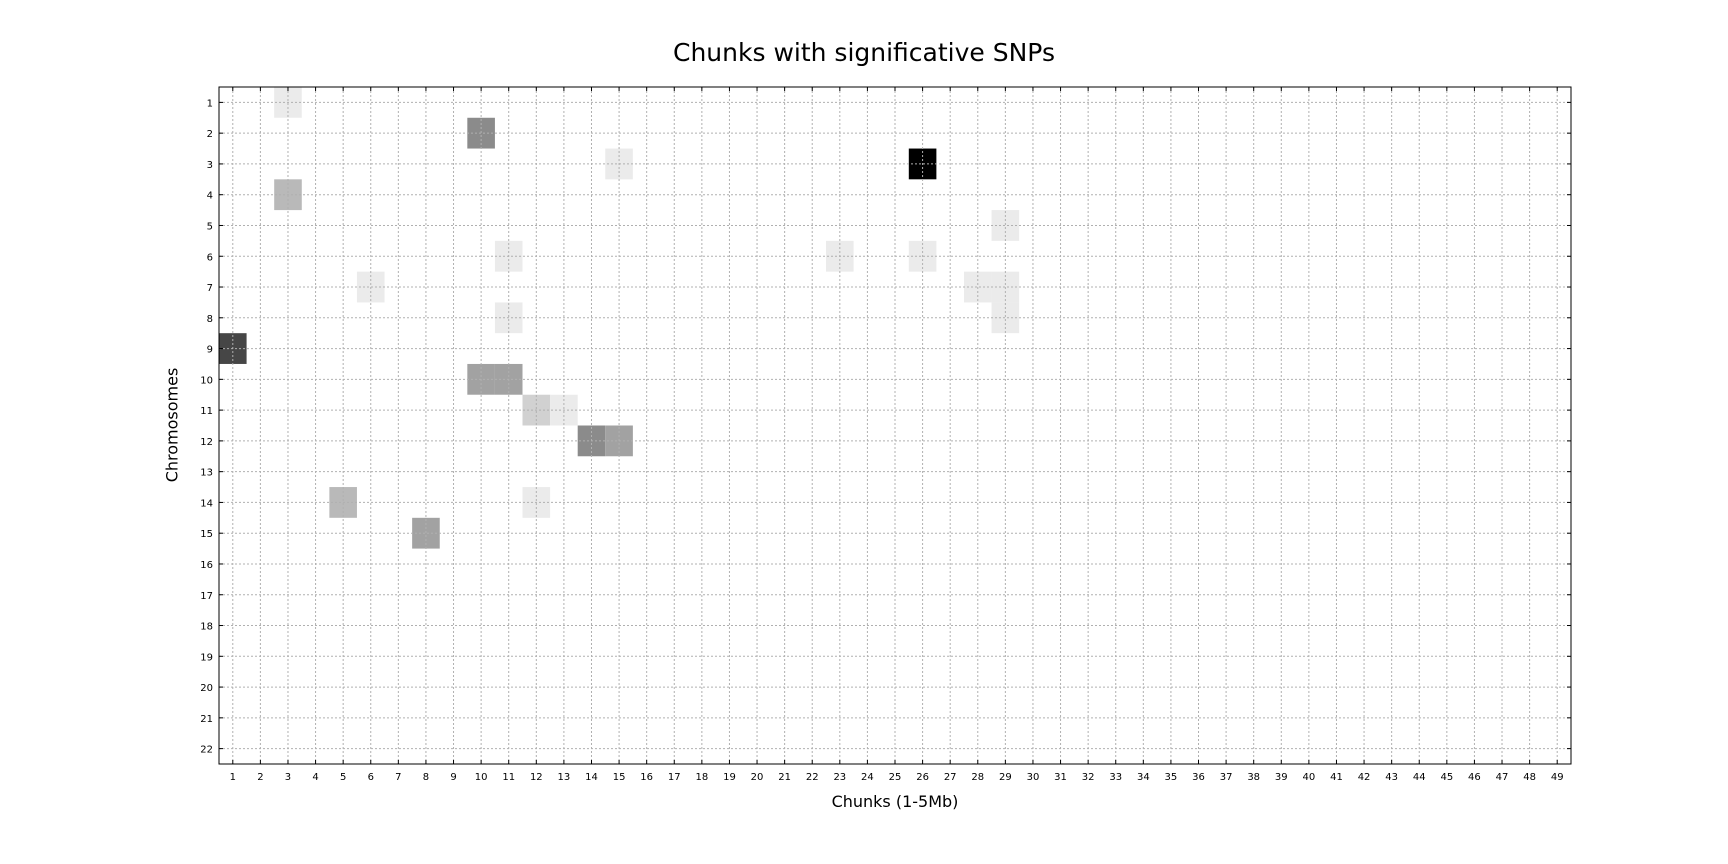 This screenshot has height=864, width=1728. Describe the element at coordinates (1060, 777) in the screenshot. I see `x-tick-label: 31` at that location.